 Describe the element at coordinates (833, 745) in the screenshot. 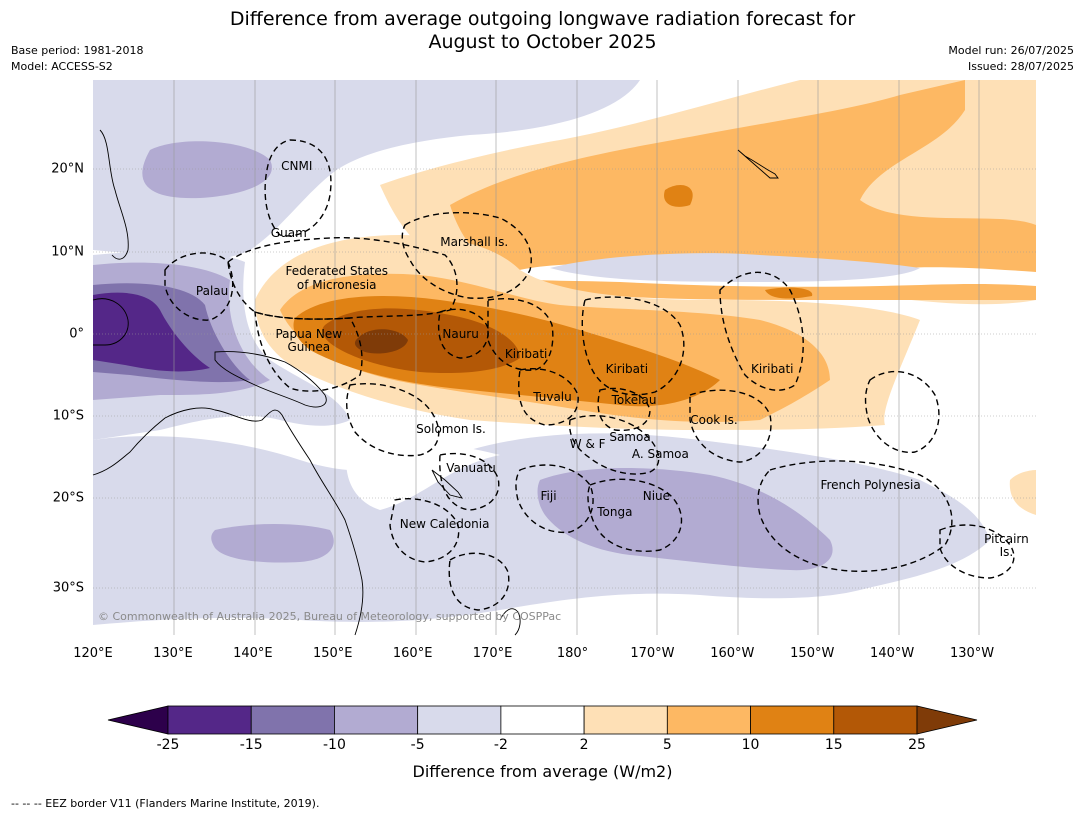

I see `colorbar-tick-label: 15` at that location.